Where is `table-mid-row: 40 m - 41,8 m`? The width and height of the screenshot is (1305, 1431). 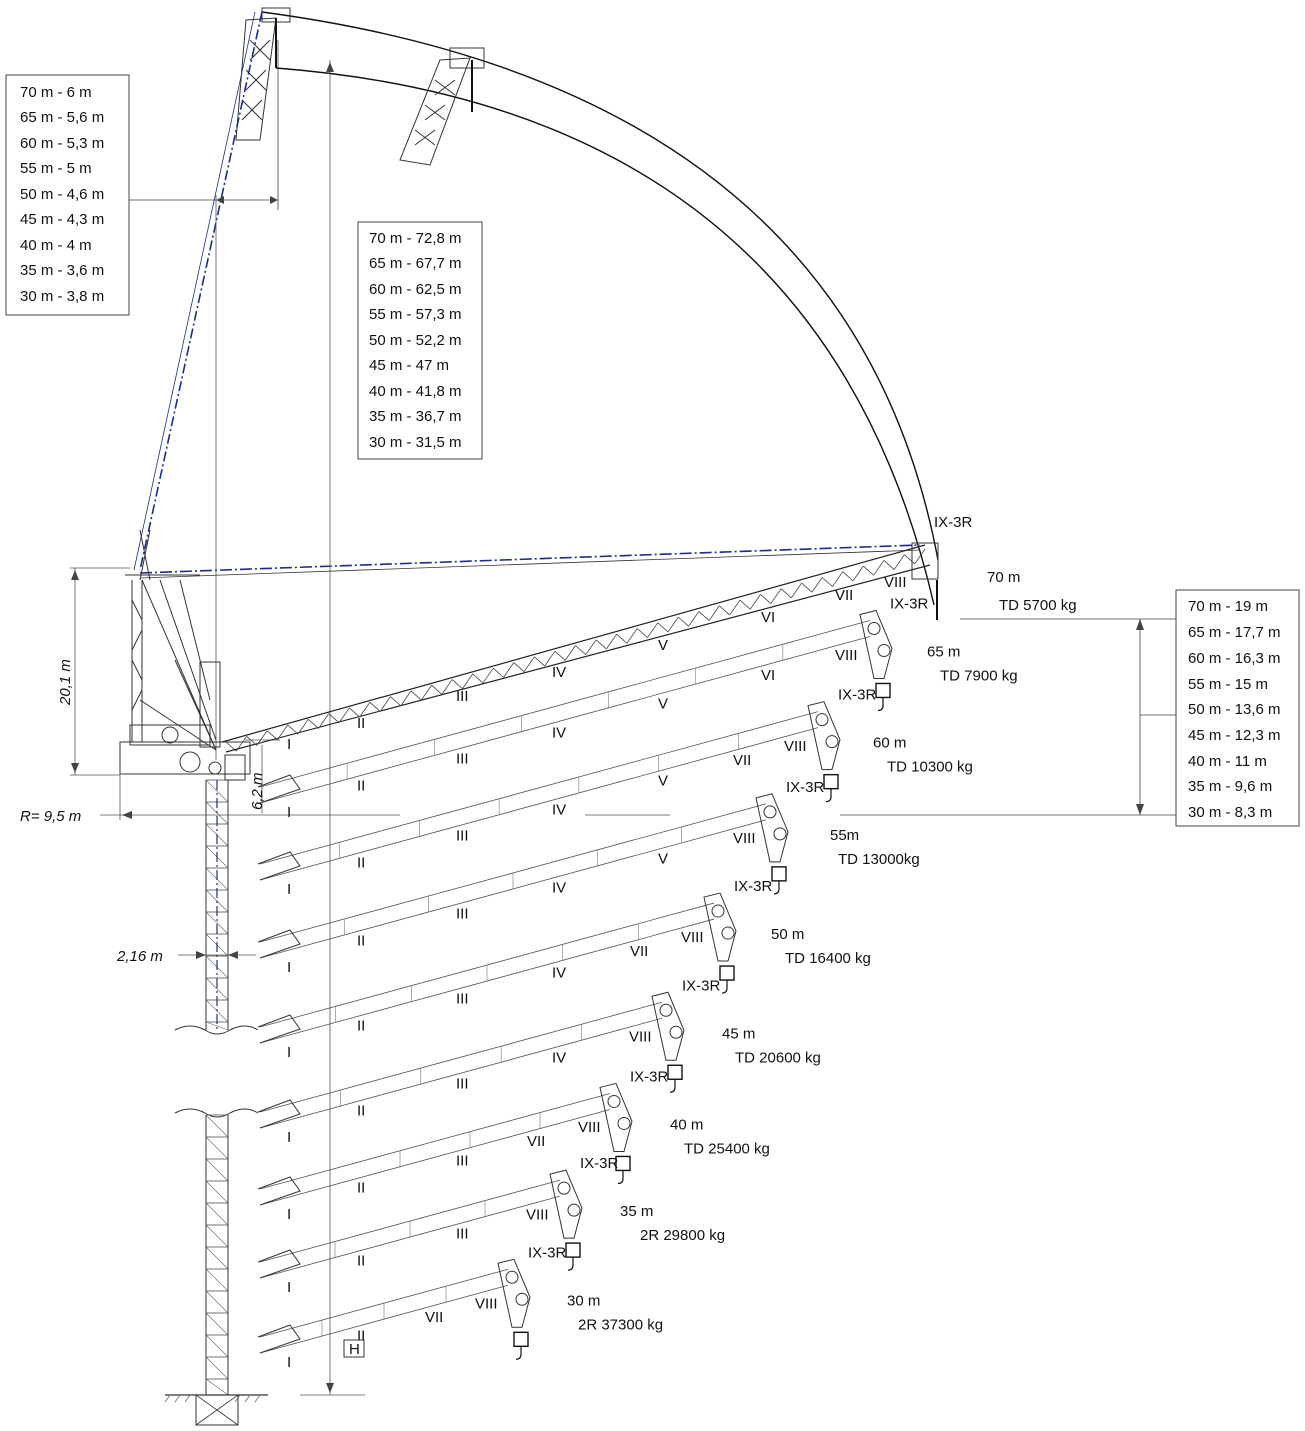
table-mid-row: 40 m - 41,8 m is located at coordinates (415, 391).